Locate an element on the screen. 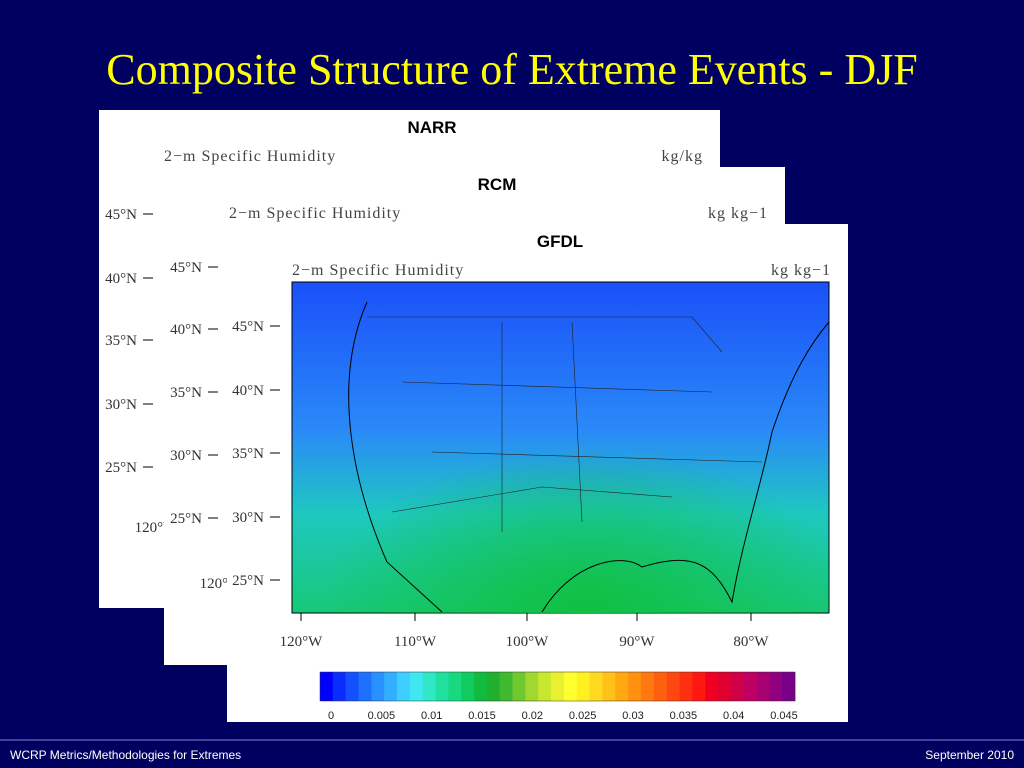  colorbar-tick-label: 0.03 is located at coordinates (632, 716).